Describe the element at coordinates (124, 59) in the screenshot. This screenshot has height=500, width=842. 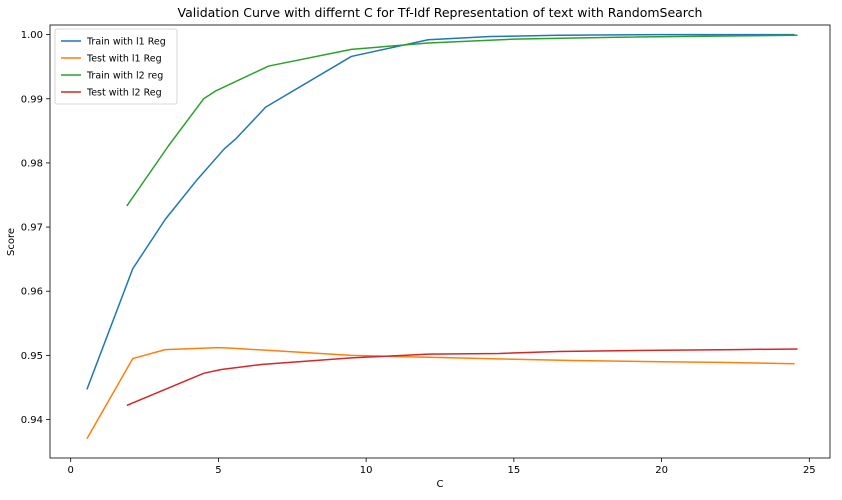
I see `legend-label-2: Test with l1 Reg` at that location.